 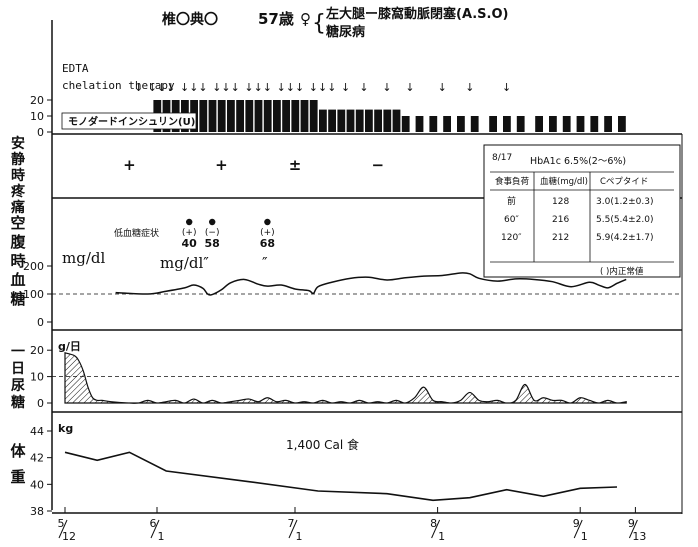 What do you see at coordinates (153, 523) in the screenshot?
I see `x-tick-label: 6` at bounding box center [153, 523].